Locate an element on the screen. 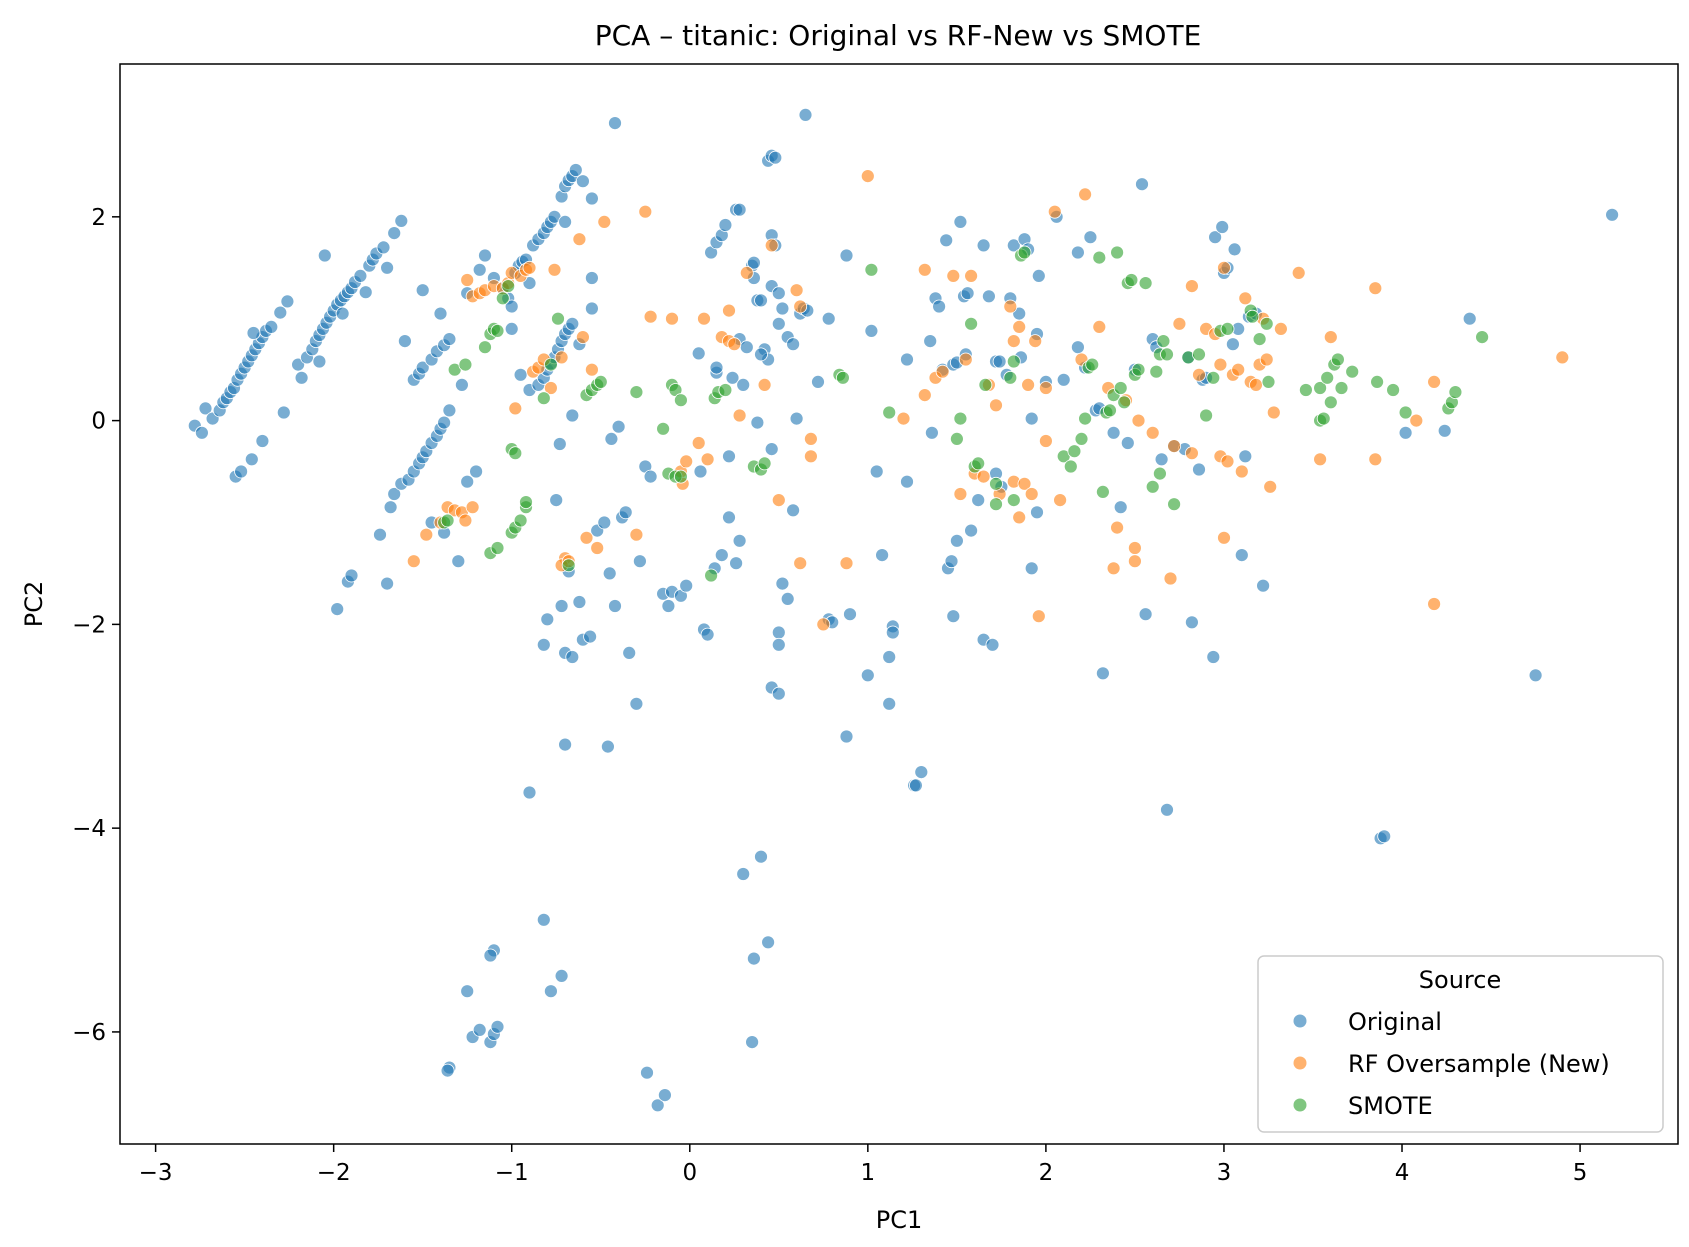 Image resolution: width=1689 pixels, height=1247 pixels. x-axis: −3 −2 −1 0 1 2 3 4 5 is located at coordinates (863, 1165).